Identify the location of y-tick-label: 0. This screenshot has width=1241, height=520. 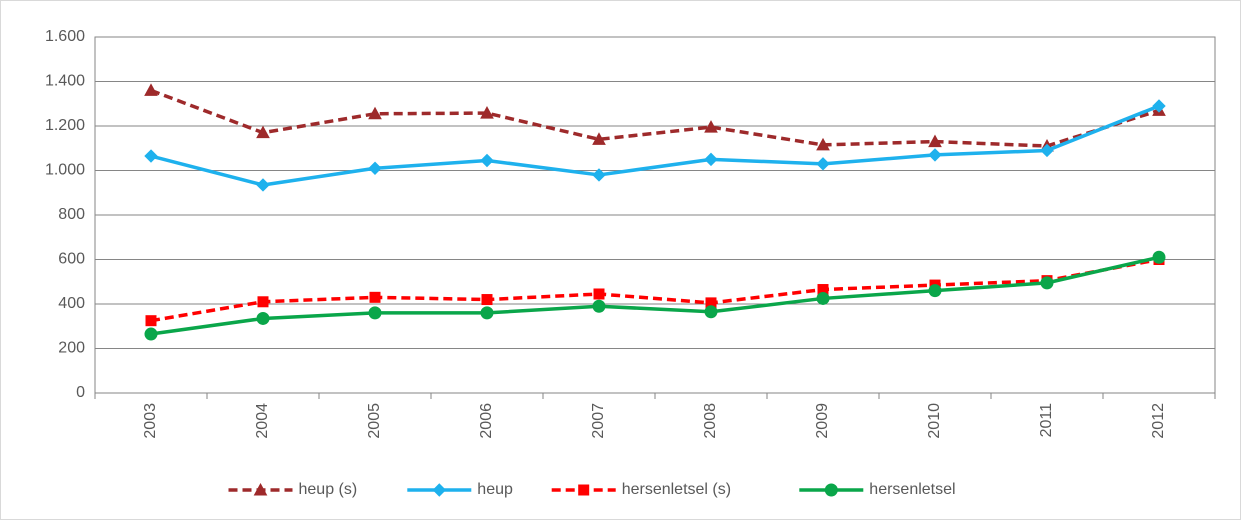
(80, 392).